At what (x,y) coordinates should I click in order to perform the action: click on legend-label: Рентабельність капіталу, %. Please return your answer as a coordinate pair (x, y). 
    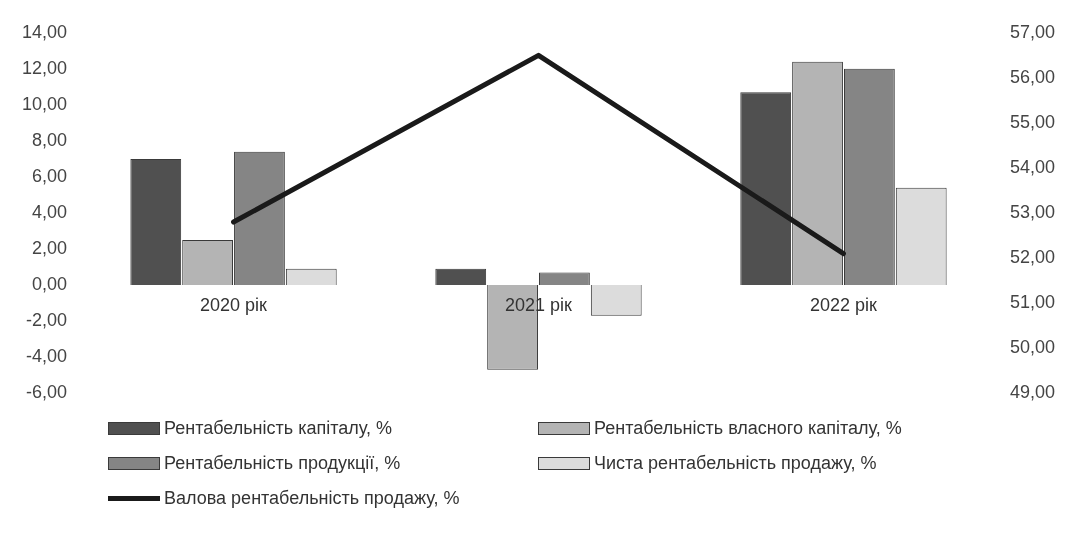
    Looking at the image, I should click on (278, 428).